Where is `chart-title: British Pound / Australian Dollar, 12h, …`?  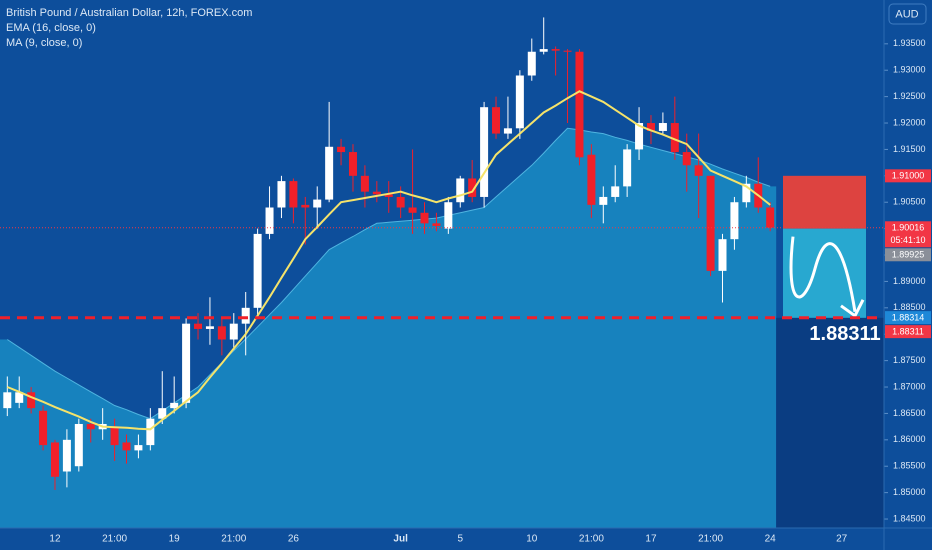
chart-title: British Pound / Australian Dollar, 12h, … is located at coordinates (129, 13).